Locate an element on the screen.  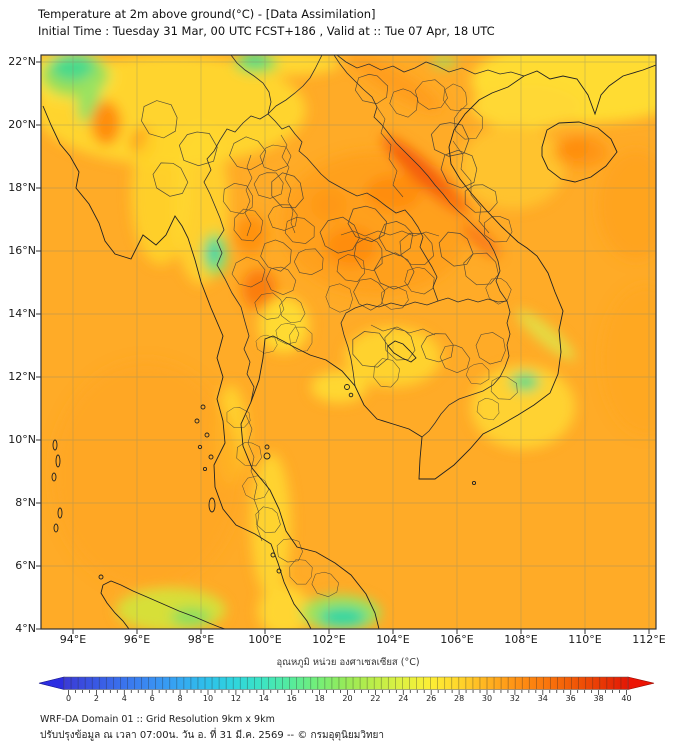
lon-tick-label: 94°E is located at coordinates (73, 639).